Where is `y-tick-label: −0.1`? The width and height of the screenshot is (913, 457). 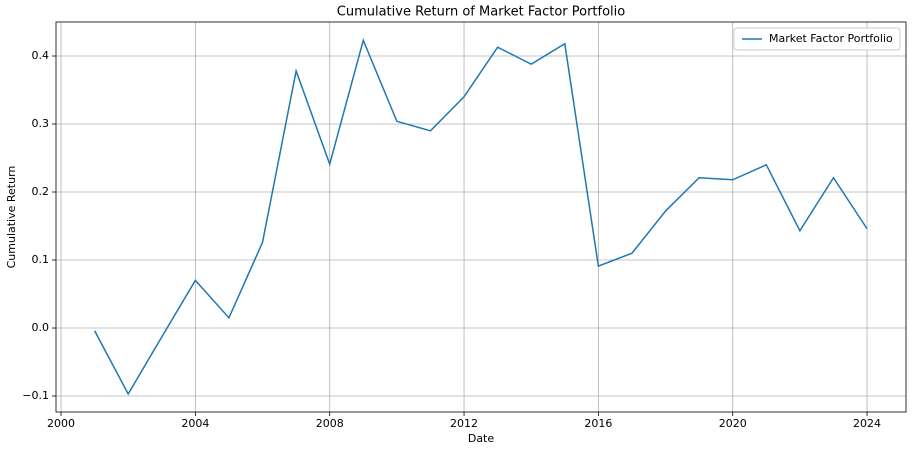 y-tick-label: −0.1 is located at coordinates (35, 395).